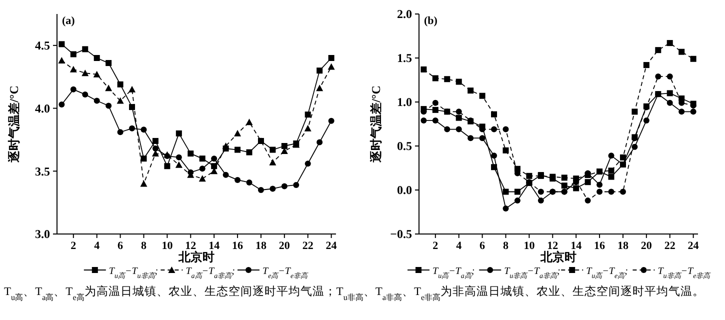  What do you see at coordinates (532, 273) in the screenshot?
I see `legend-label: T$_{u非高}$−T$_{a非高}$;` at bounding box center [532, 273].